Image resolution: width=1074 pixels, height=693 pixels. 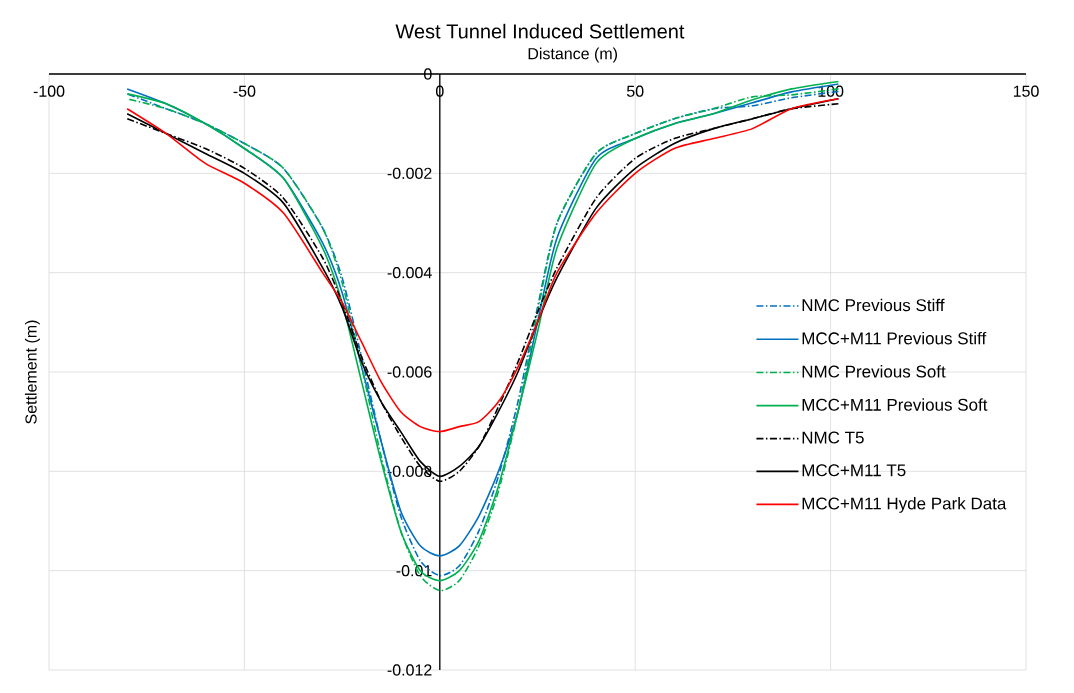 I want to click on y-tick-label: -0.004, so click(x=409, y=273).